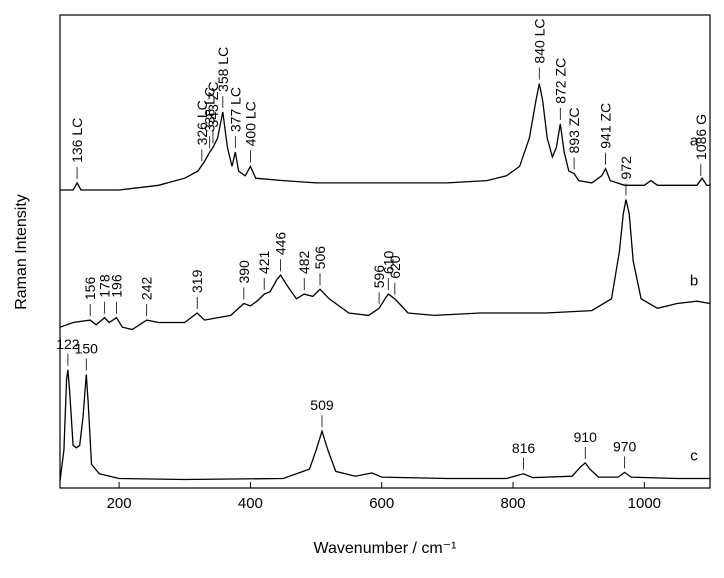  Describe the element at coordinates (560, 81) in the screenshot. I see `peak-label: 872 ZC` at that location.